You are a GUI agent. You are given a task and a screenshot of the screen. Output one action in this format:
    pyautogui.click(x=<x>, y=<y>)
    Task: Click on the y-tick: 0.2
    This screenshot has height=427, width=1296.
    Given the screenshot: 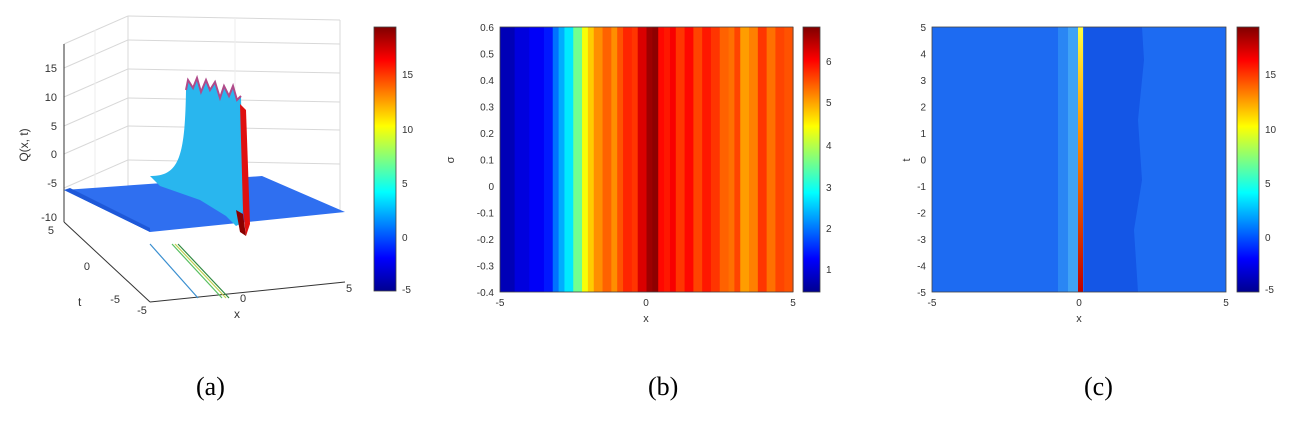 What is the action you would take?
    pyautogui.click(x=487, y=134)
    